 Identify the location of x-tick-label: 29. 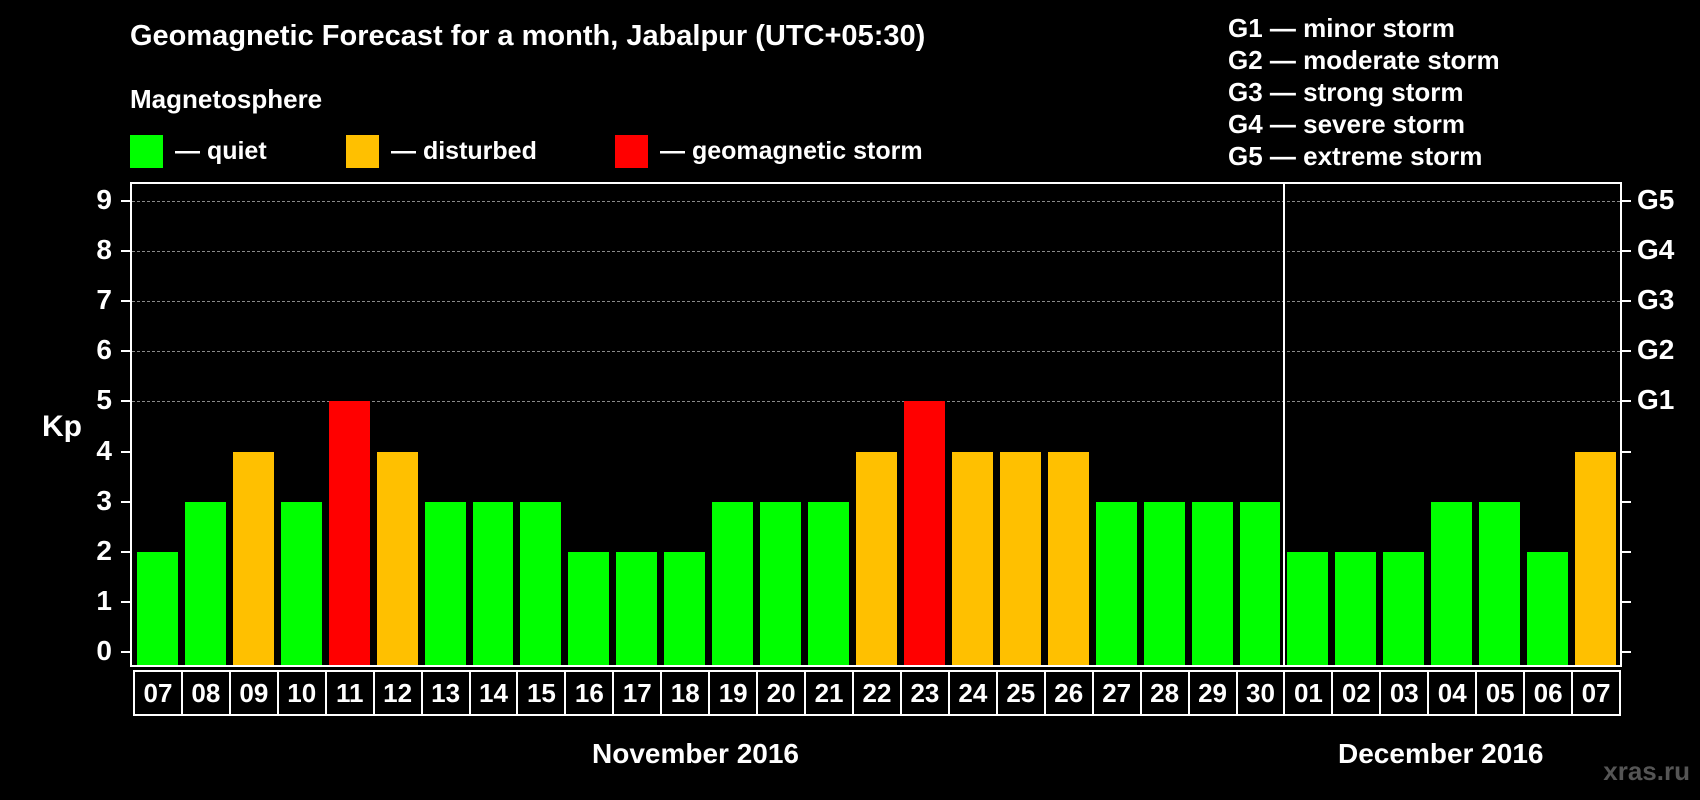
(1212, 693).